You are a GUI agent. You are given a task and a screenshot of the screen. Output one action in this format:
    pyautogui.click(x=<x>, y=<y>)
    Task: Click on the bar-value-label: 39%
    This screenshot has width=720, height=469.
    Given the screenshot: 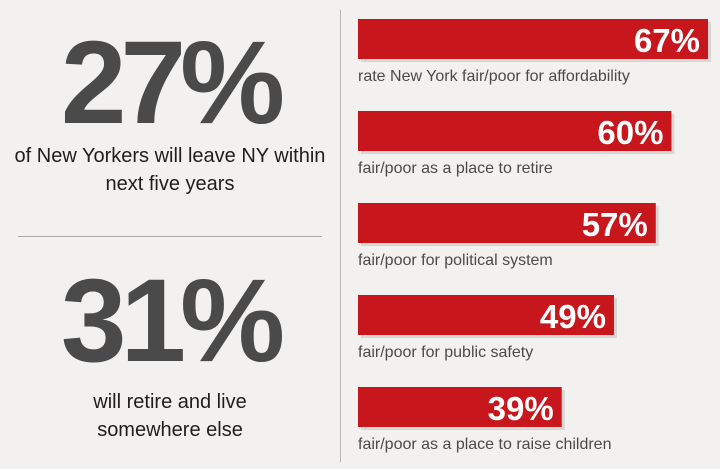 What is the action you would take?
    pyautogui.click(x=521, y=408)
    